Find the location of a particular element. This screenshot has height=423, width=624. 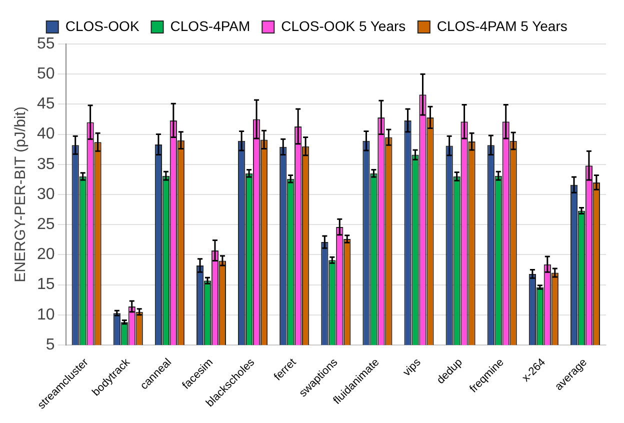

y-tick-label: 15 is located at coordinates (46, 285).